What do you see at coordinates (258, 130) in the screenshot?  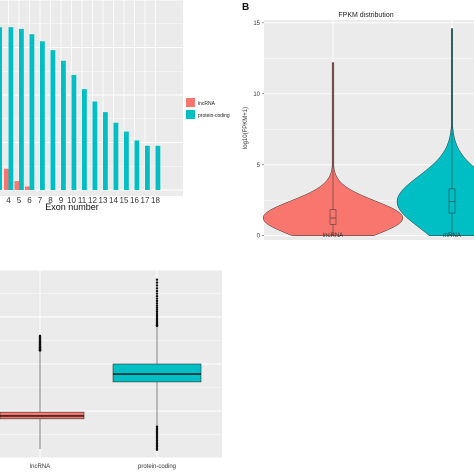 I see `panel-b-y-ticks: 0 5 10 15` at bounding box center [258, 130].